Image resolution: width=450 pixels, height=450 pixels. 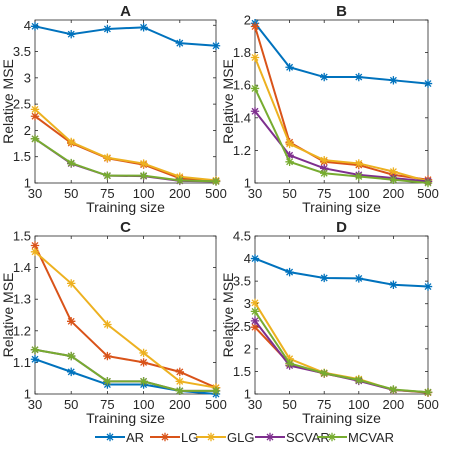 I want to click on legend-label-ar: AR, so click(x=135, y=437).